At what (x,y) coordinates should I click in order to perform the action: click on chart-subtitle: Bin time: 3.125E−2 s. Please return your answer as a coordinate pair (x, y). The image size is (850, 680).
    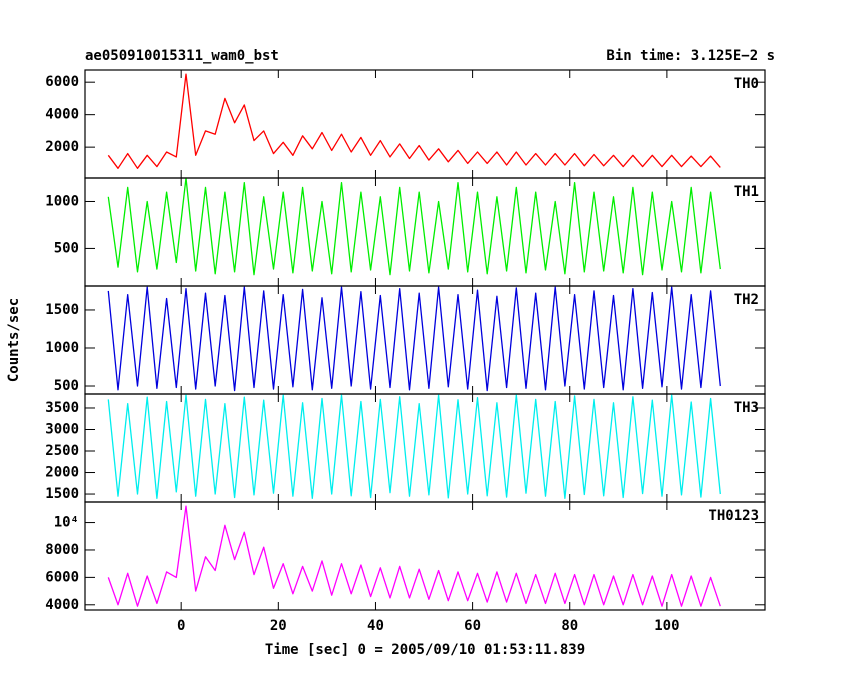
    Looking at the image, I should click on (690, 56).